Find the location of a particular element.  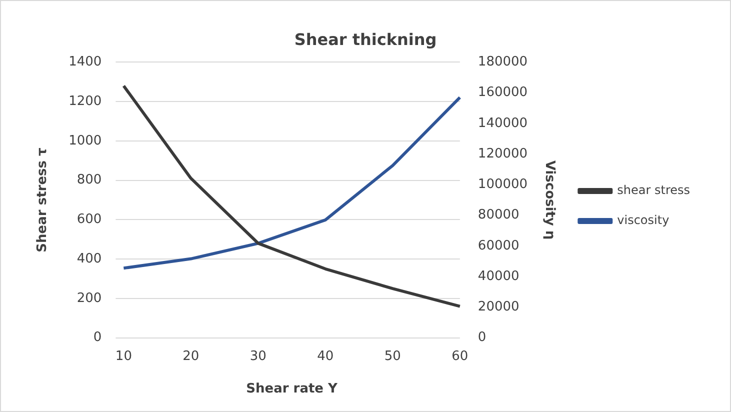

legend-label: viscosity is located at coordinates (643, 220).